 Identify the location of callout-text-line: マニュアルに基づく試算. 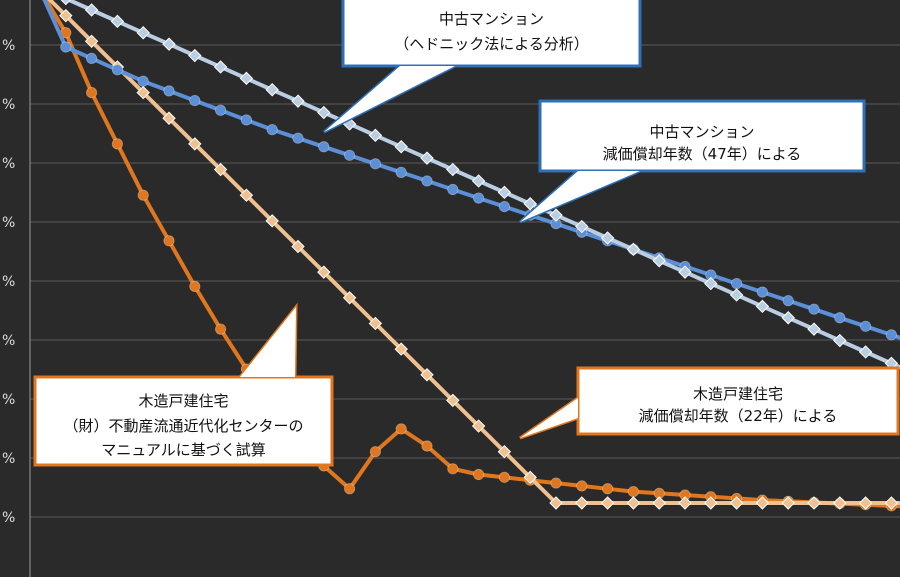
(183, 450).